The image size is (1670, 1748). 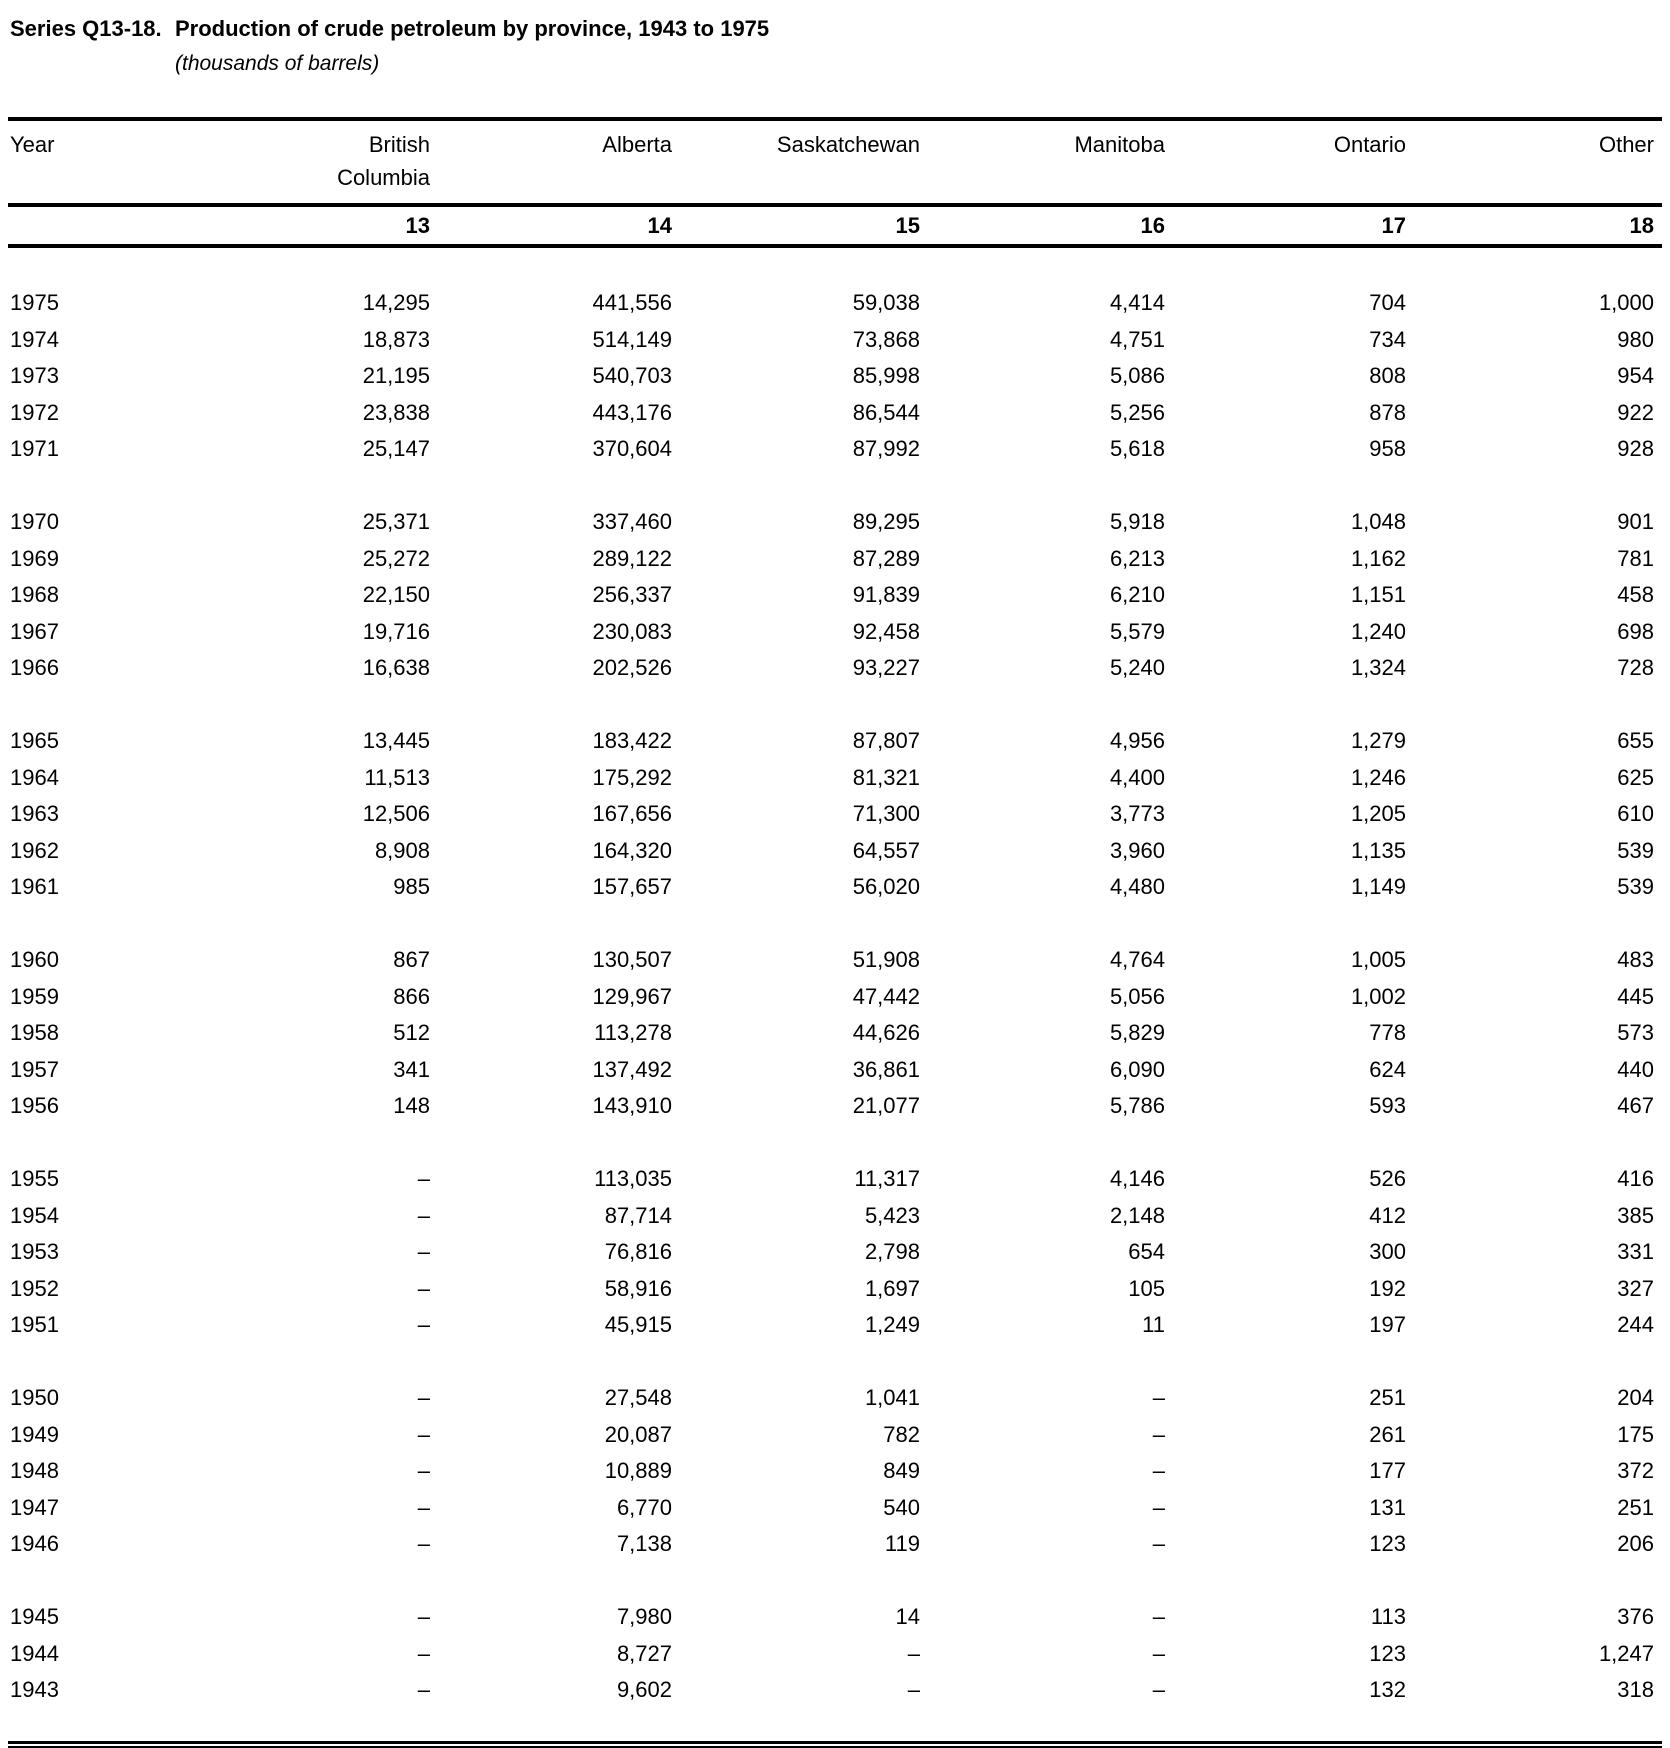 What do you see at coordinates (638, 1398) in the screenshot?
I see `cell-alberta: 27,548` at bounding box center [638, 1398].